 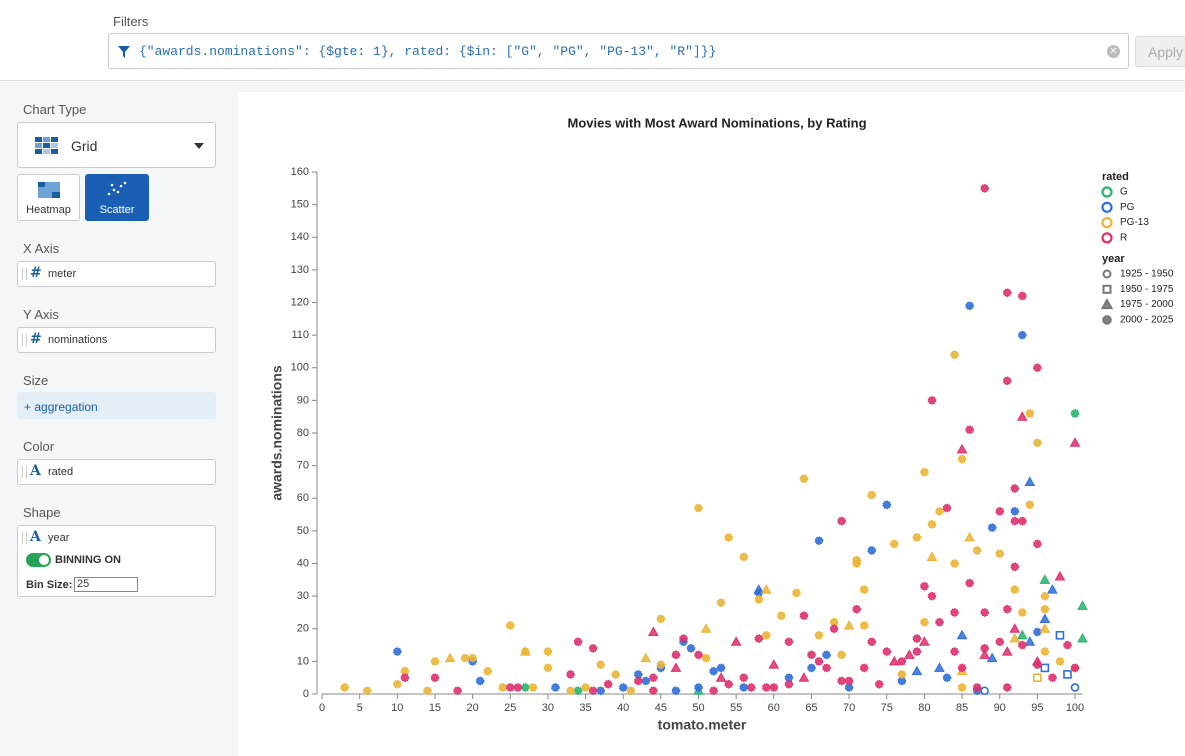 What do you see at coordinates (117, 210) in the screenshot?
I see `scatter-label: Scatter` at bounding box center [117, 210].